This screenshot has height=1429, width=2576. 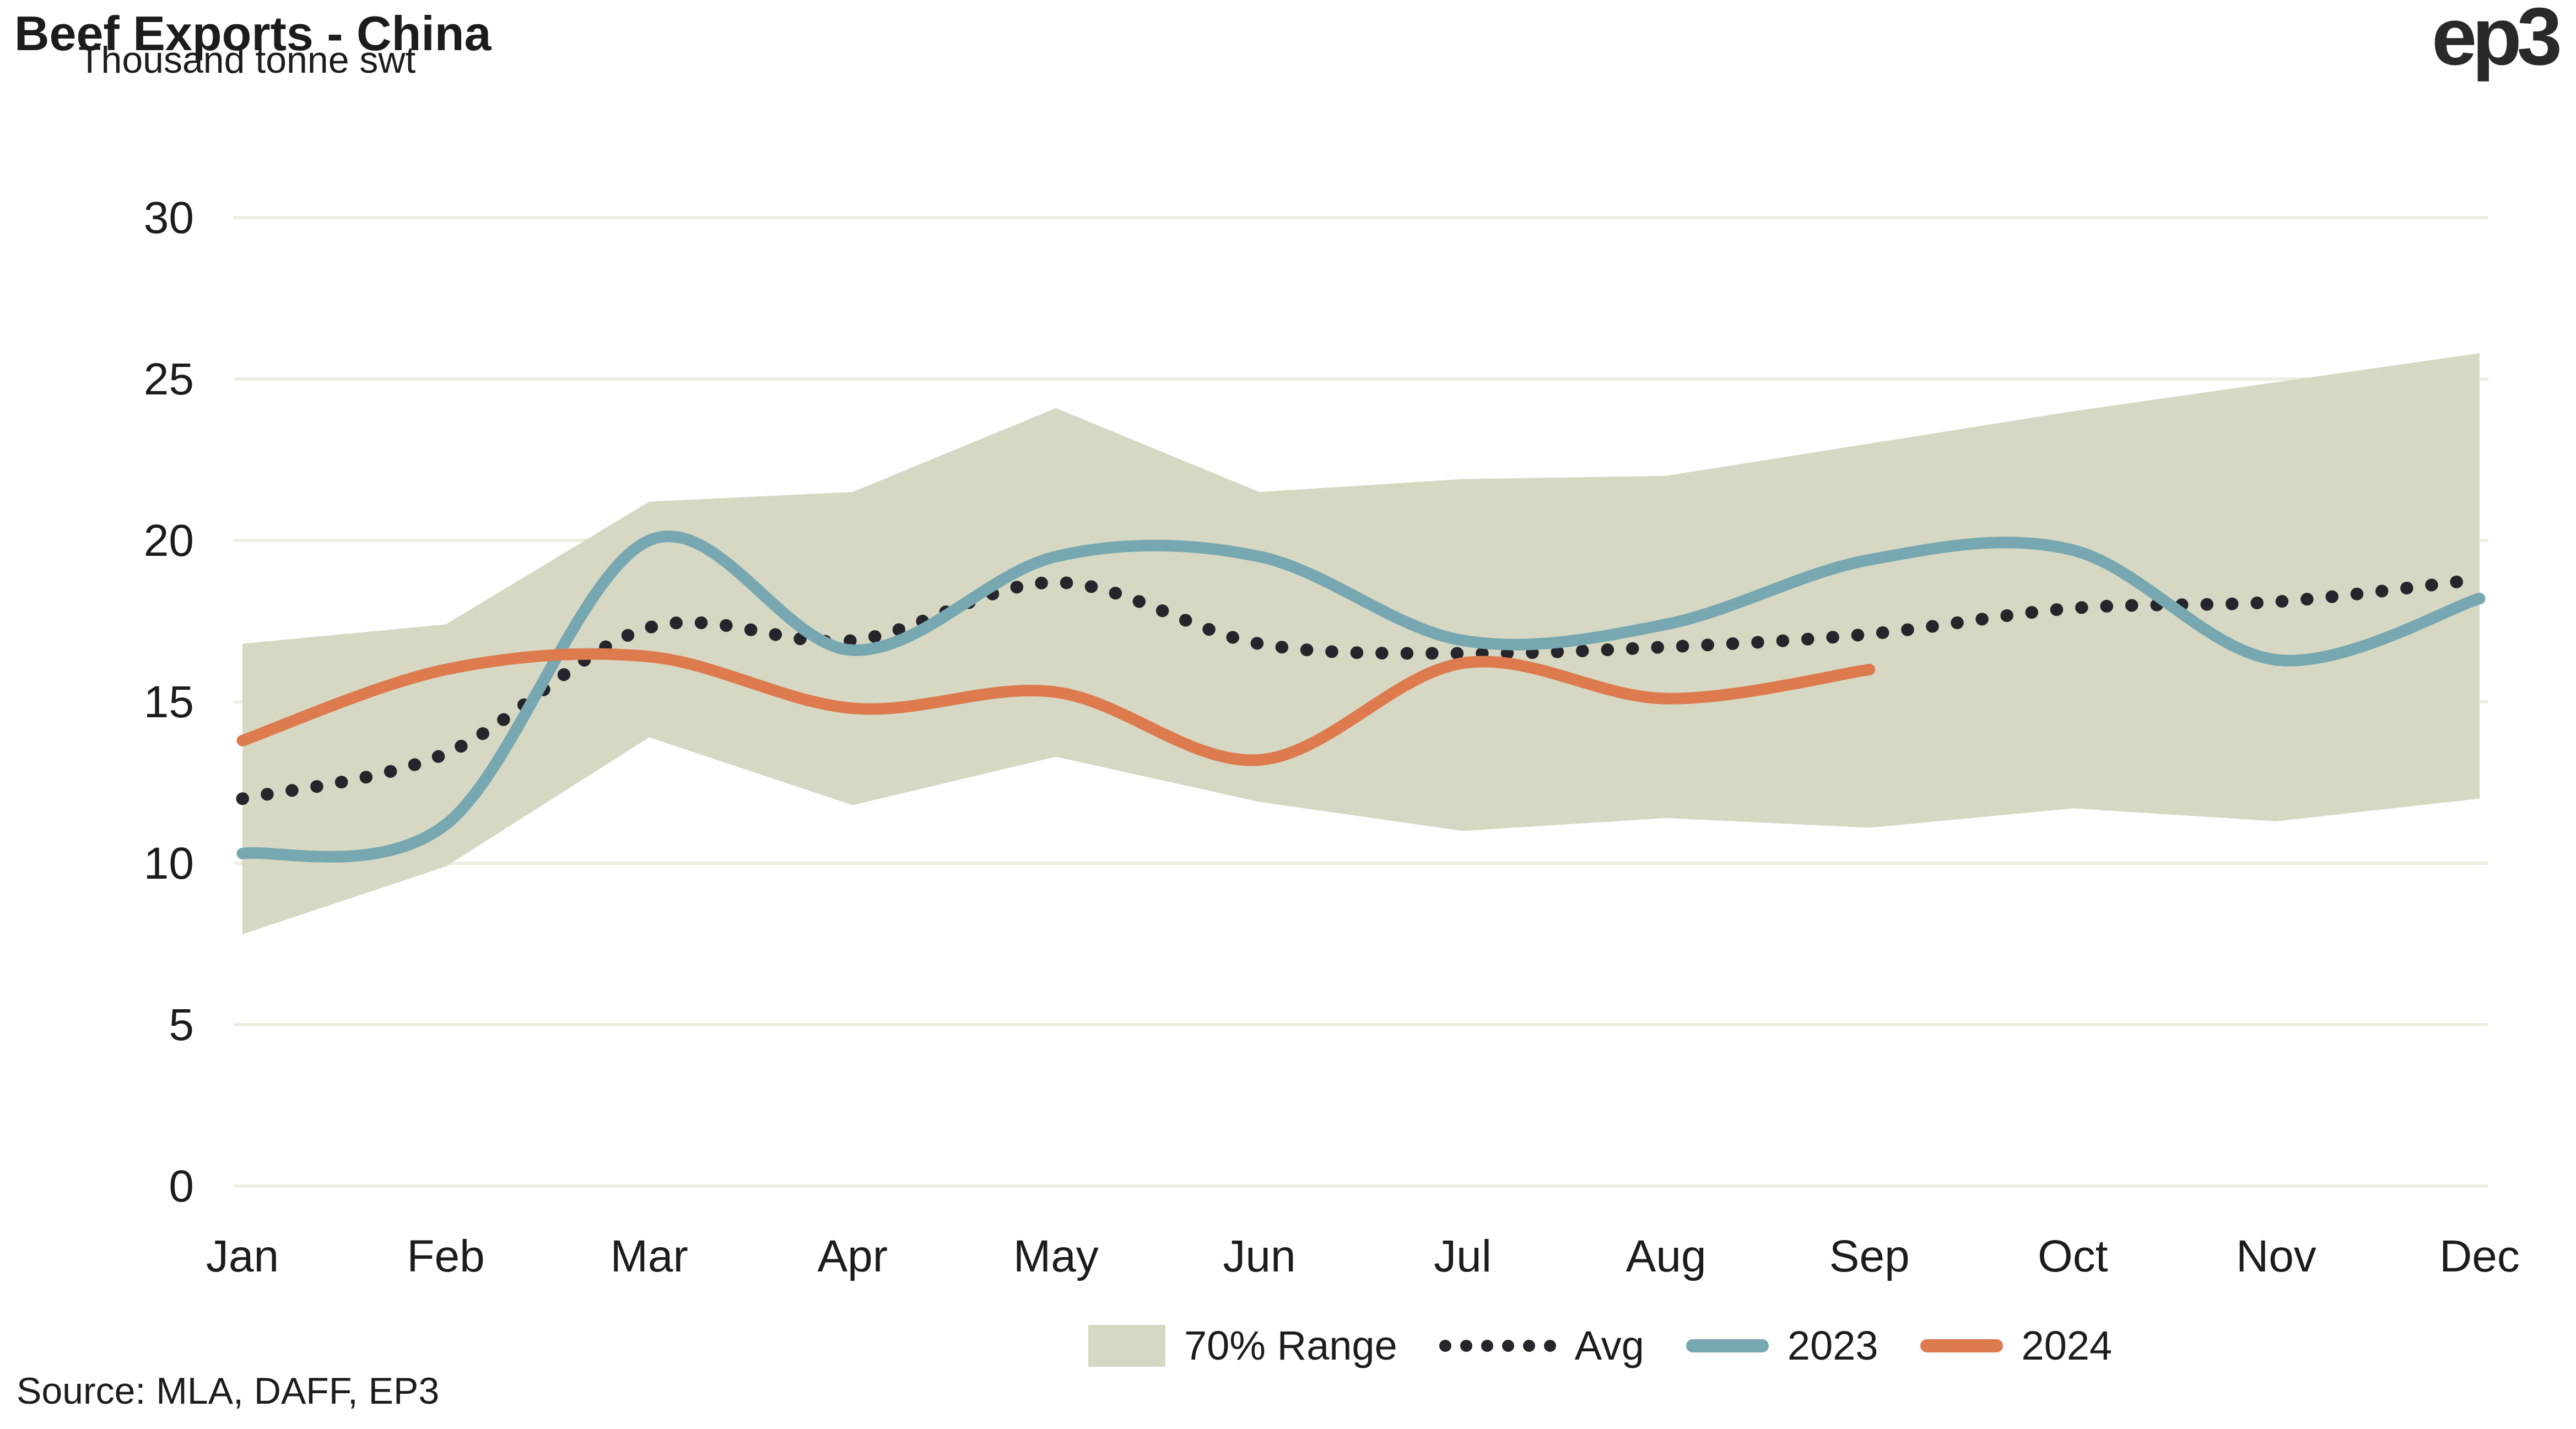 I want to click on line-2024-swatch, so click(x=1961, y=1345).